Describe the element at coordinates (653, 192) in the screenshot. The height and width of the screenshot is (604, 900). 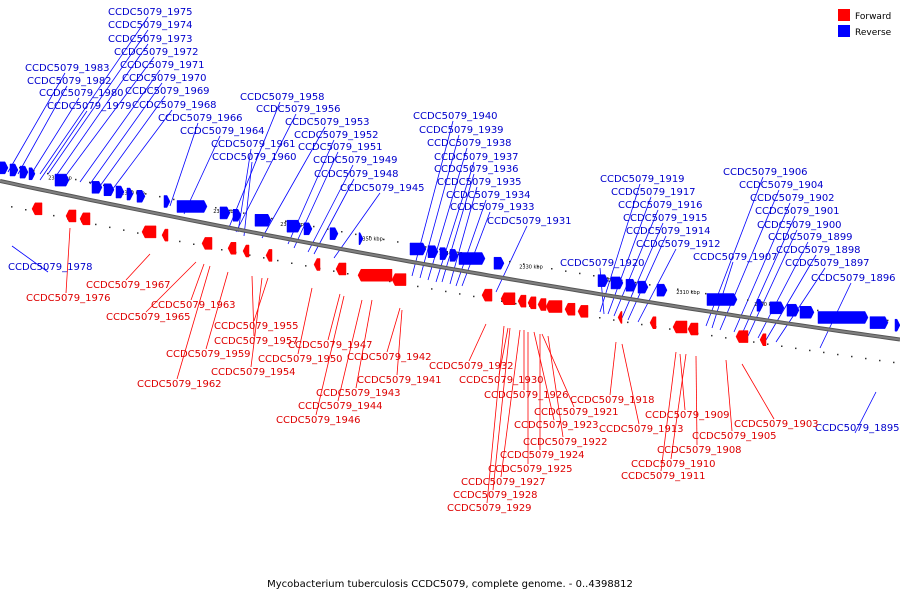
I see `reverse-gene-label: CCDC5079_1917` at that location.